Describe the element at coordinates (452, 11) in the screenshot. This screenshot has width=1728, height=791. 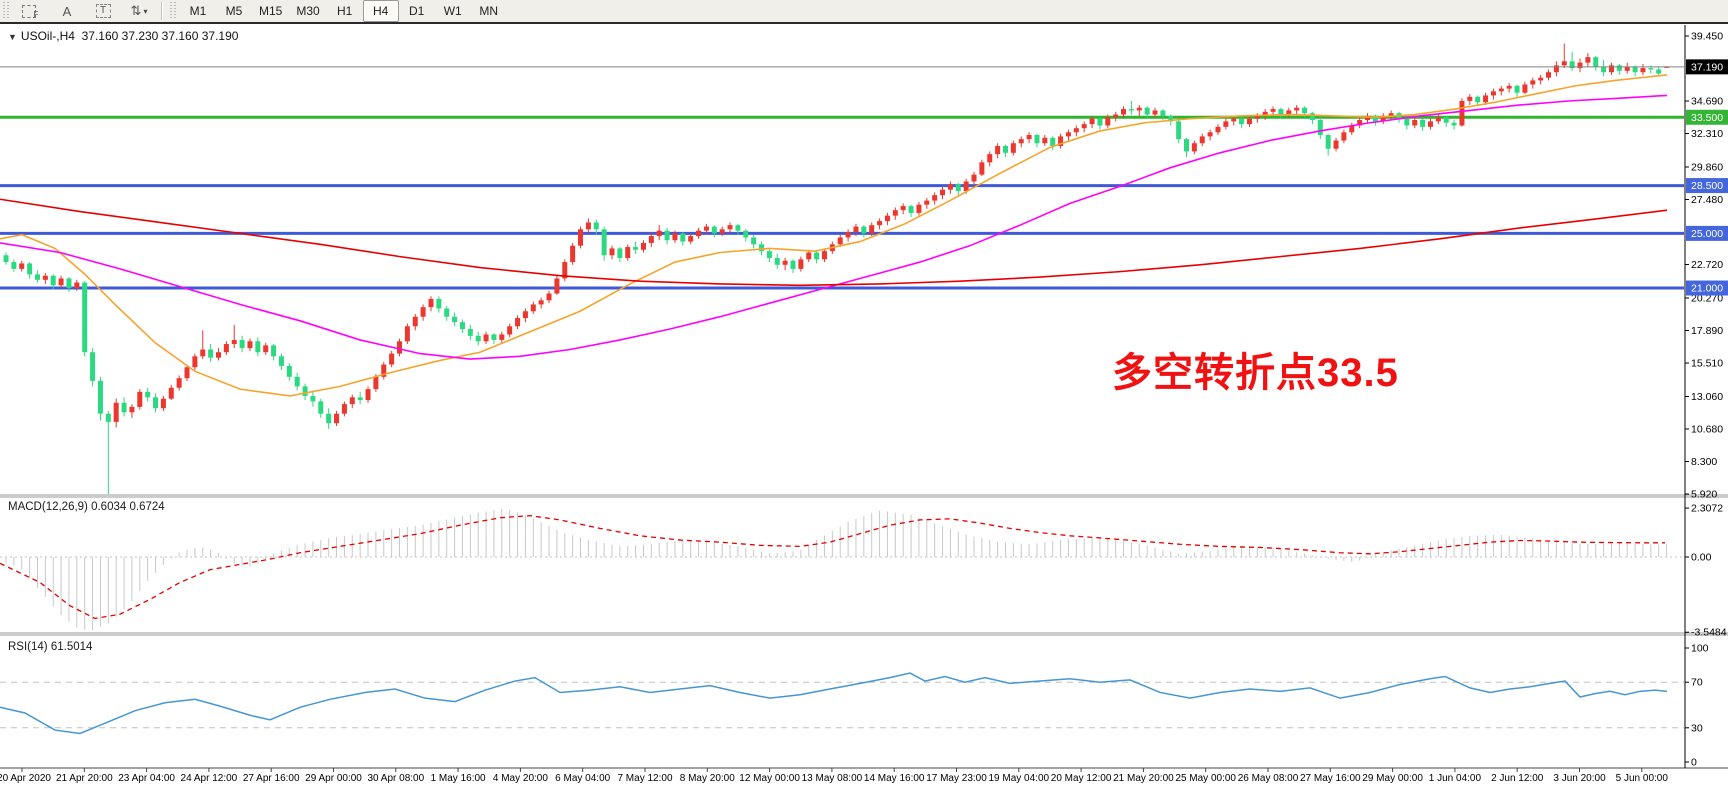
I see `timeframe-w1-button: W1` at that location.